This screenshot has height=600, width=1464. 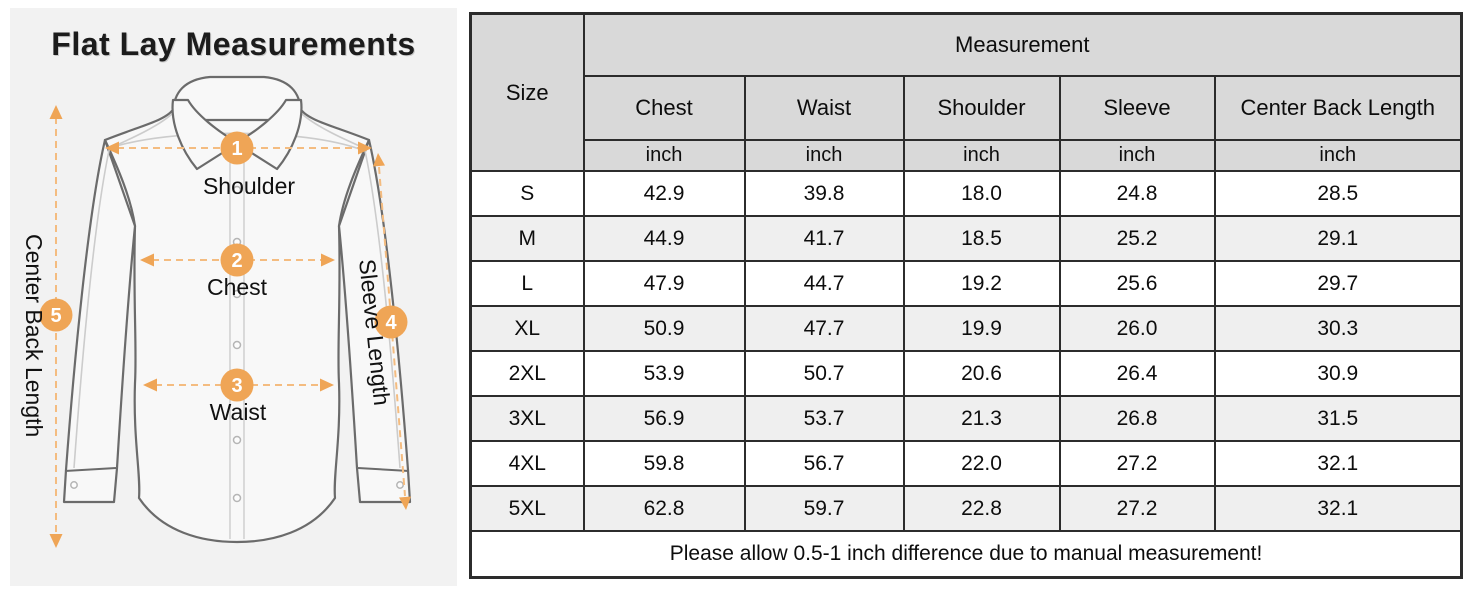 I want to click on table-row-m: M 44.9 41.7 18.5 25.2 29.1, so click(x=966, y=238).